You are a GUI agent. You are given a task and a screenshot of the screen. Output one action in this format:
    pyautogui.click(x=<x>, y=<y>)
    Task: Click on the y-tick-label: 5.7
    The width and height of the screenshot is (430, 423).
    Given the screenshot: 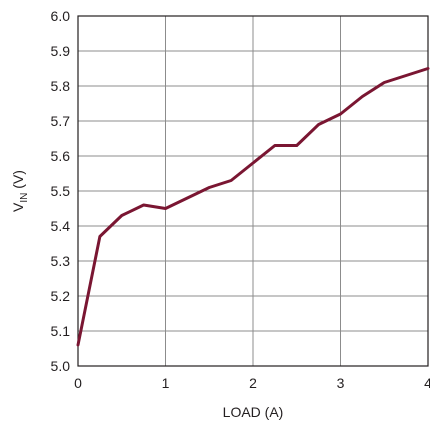 What is the action you would take?
    pyautogui.click(x=61, y=121)
    